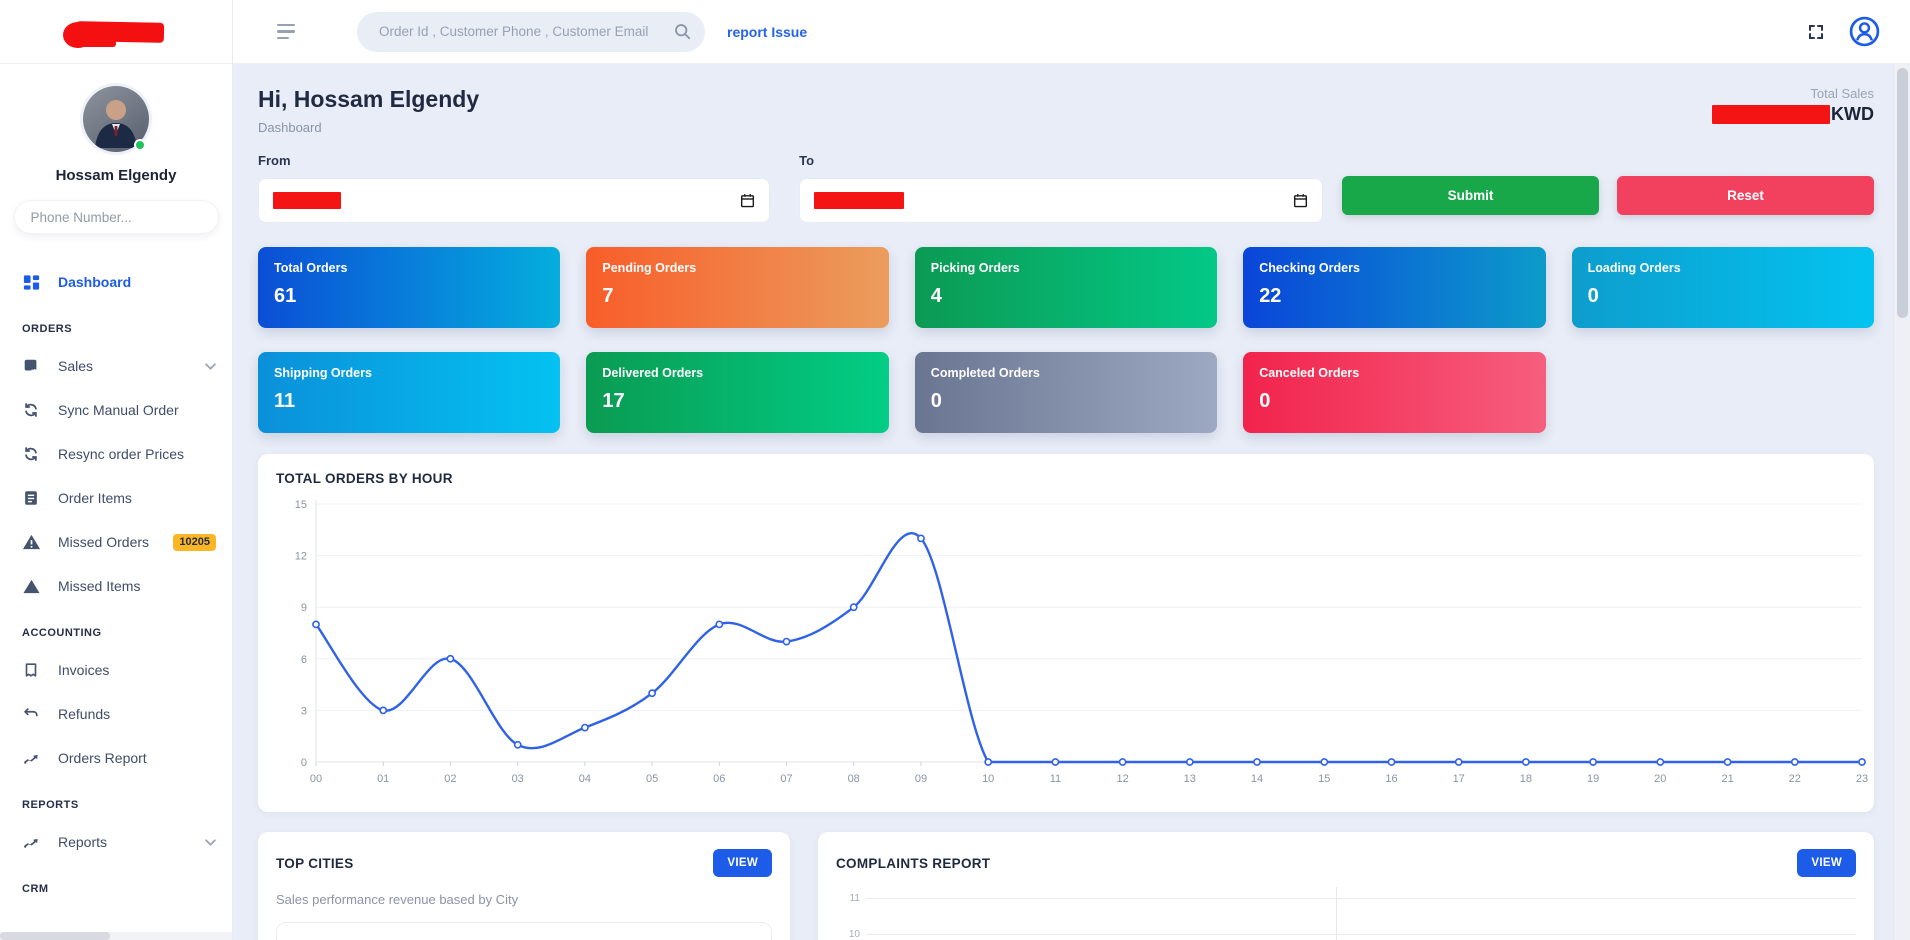 The height and width of the screenshot is (940, 1910). What do you see at coordinates (1826, 863) in the screenshot?
I see `complaints-view-button: VIEW` at bounding box center [1826, 863].